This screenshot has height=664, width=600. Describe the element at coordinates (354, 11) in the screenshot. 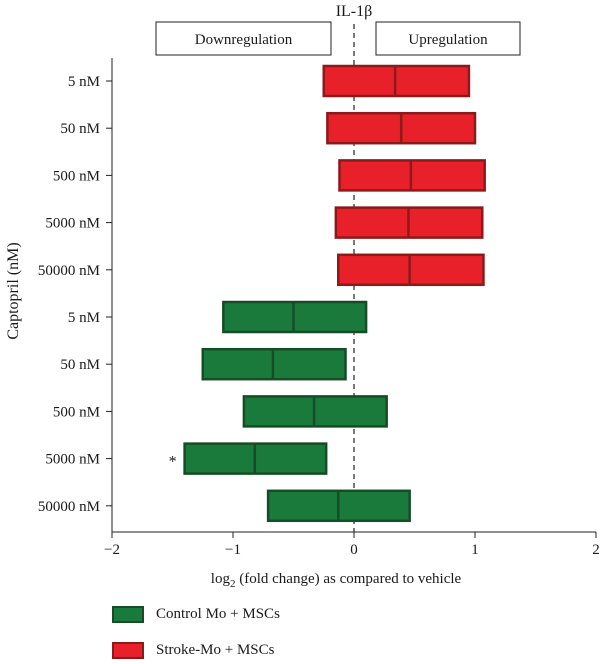

I see `chart-title: IL-1β` at that location.